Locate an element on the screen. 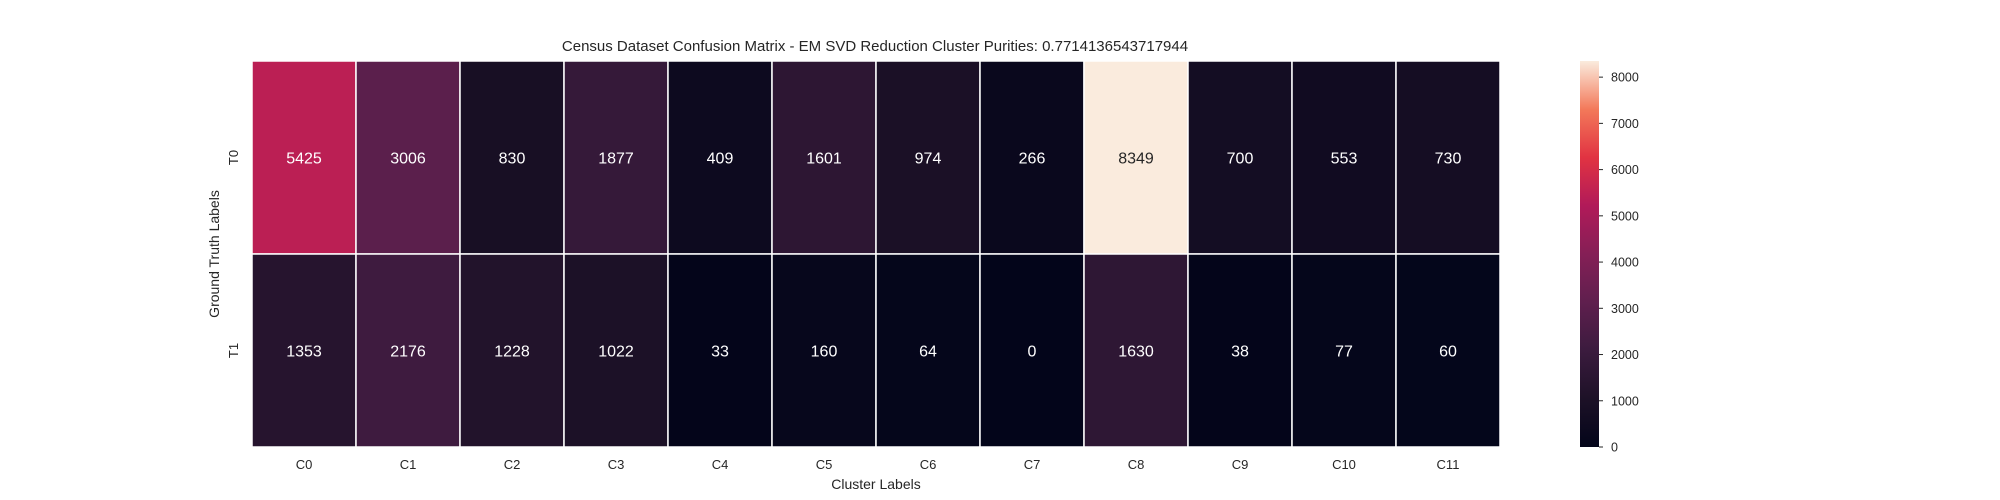 This screenshot has height=500, width=2000. cell-value-label: 1228 is located at coordinates (512, 352).